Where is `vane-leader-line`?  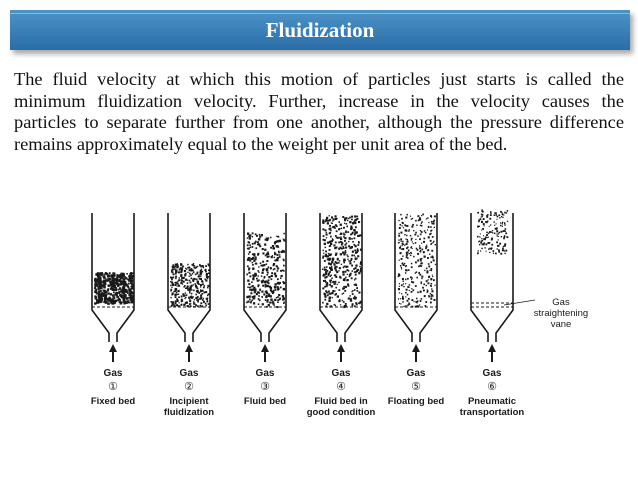
vane-leader-line is located at coordinates (519, 302).